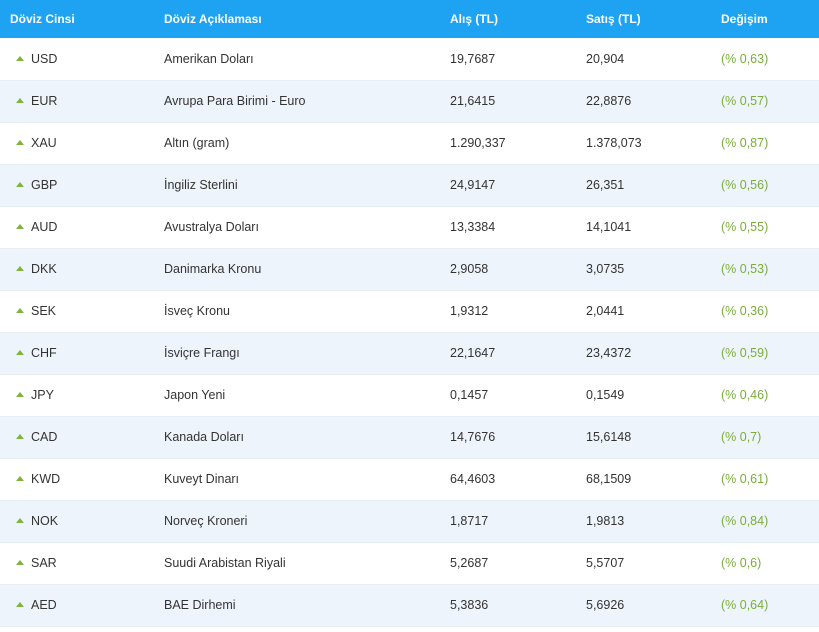 Image resolution: width=819 pixels, height=632 pixels. What do you see at coordinates (478, 143) in the screenshot?
I see `buy-price: 1.290,337` at bounding box center [478, 143].